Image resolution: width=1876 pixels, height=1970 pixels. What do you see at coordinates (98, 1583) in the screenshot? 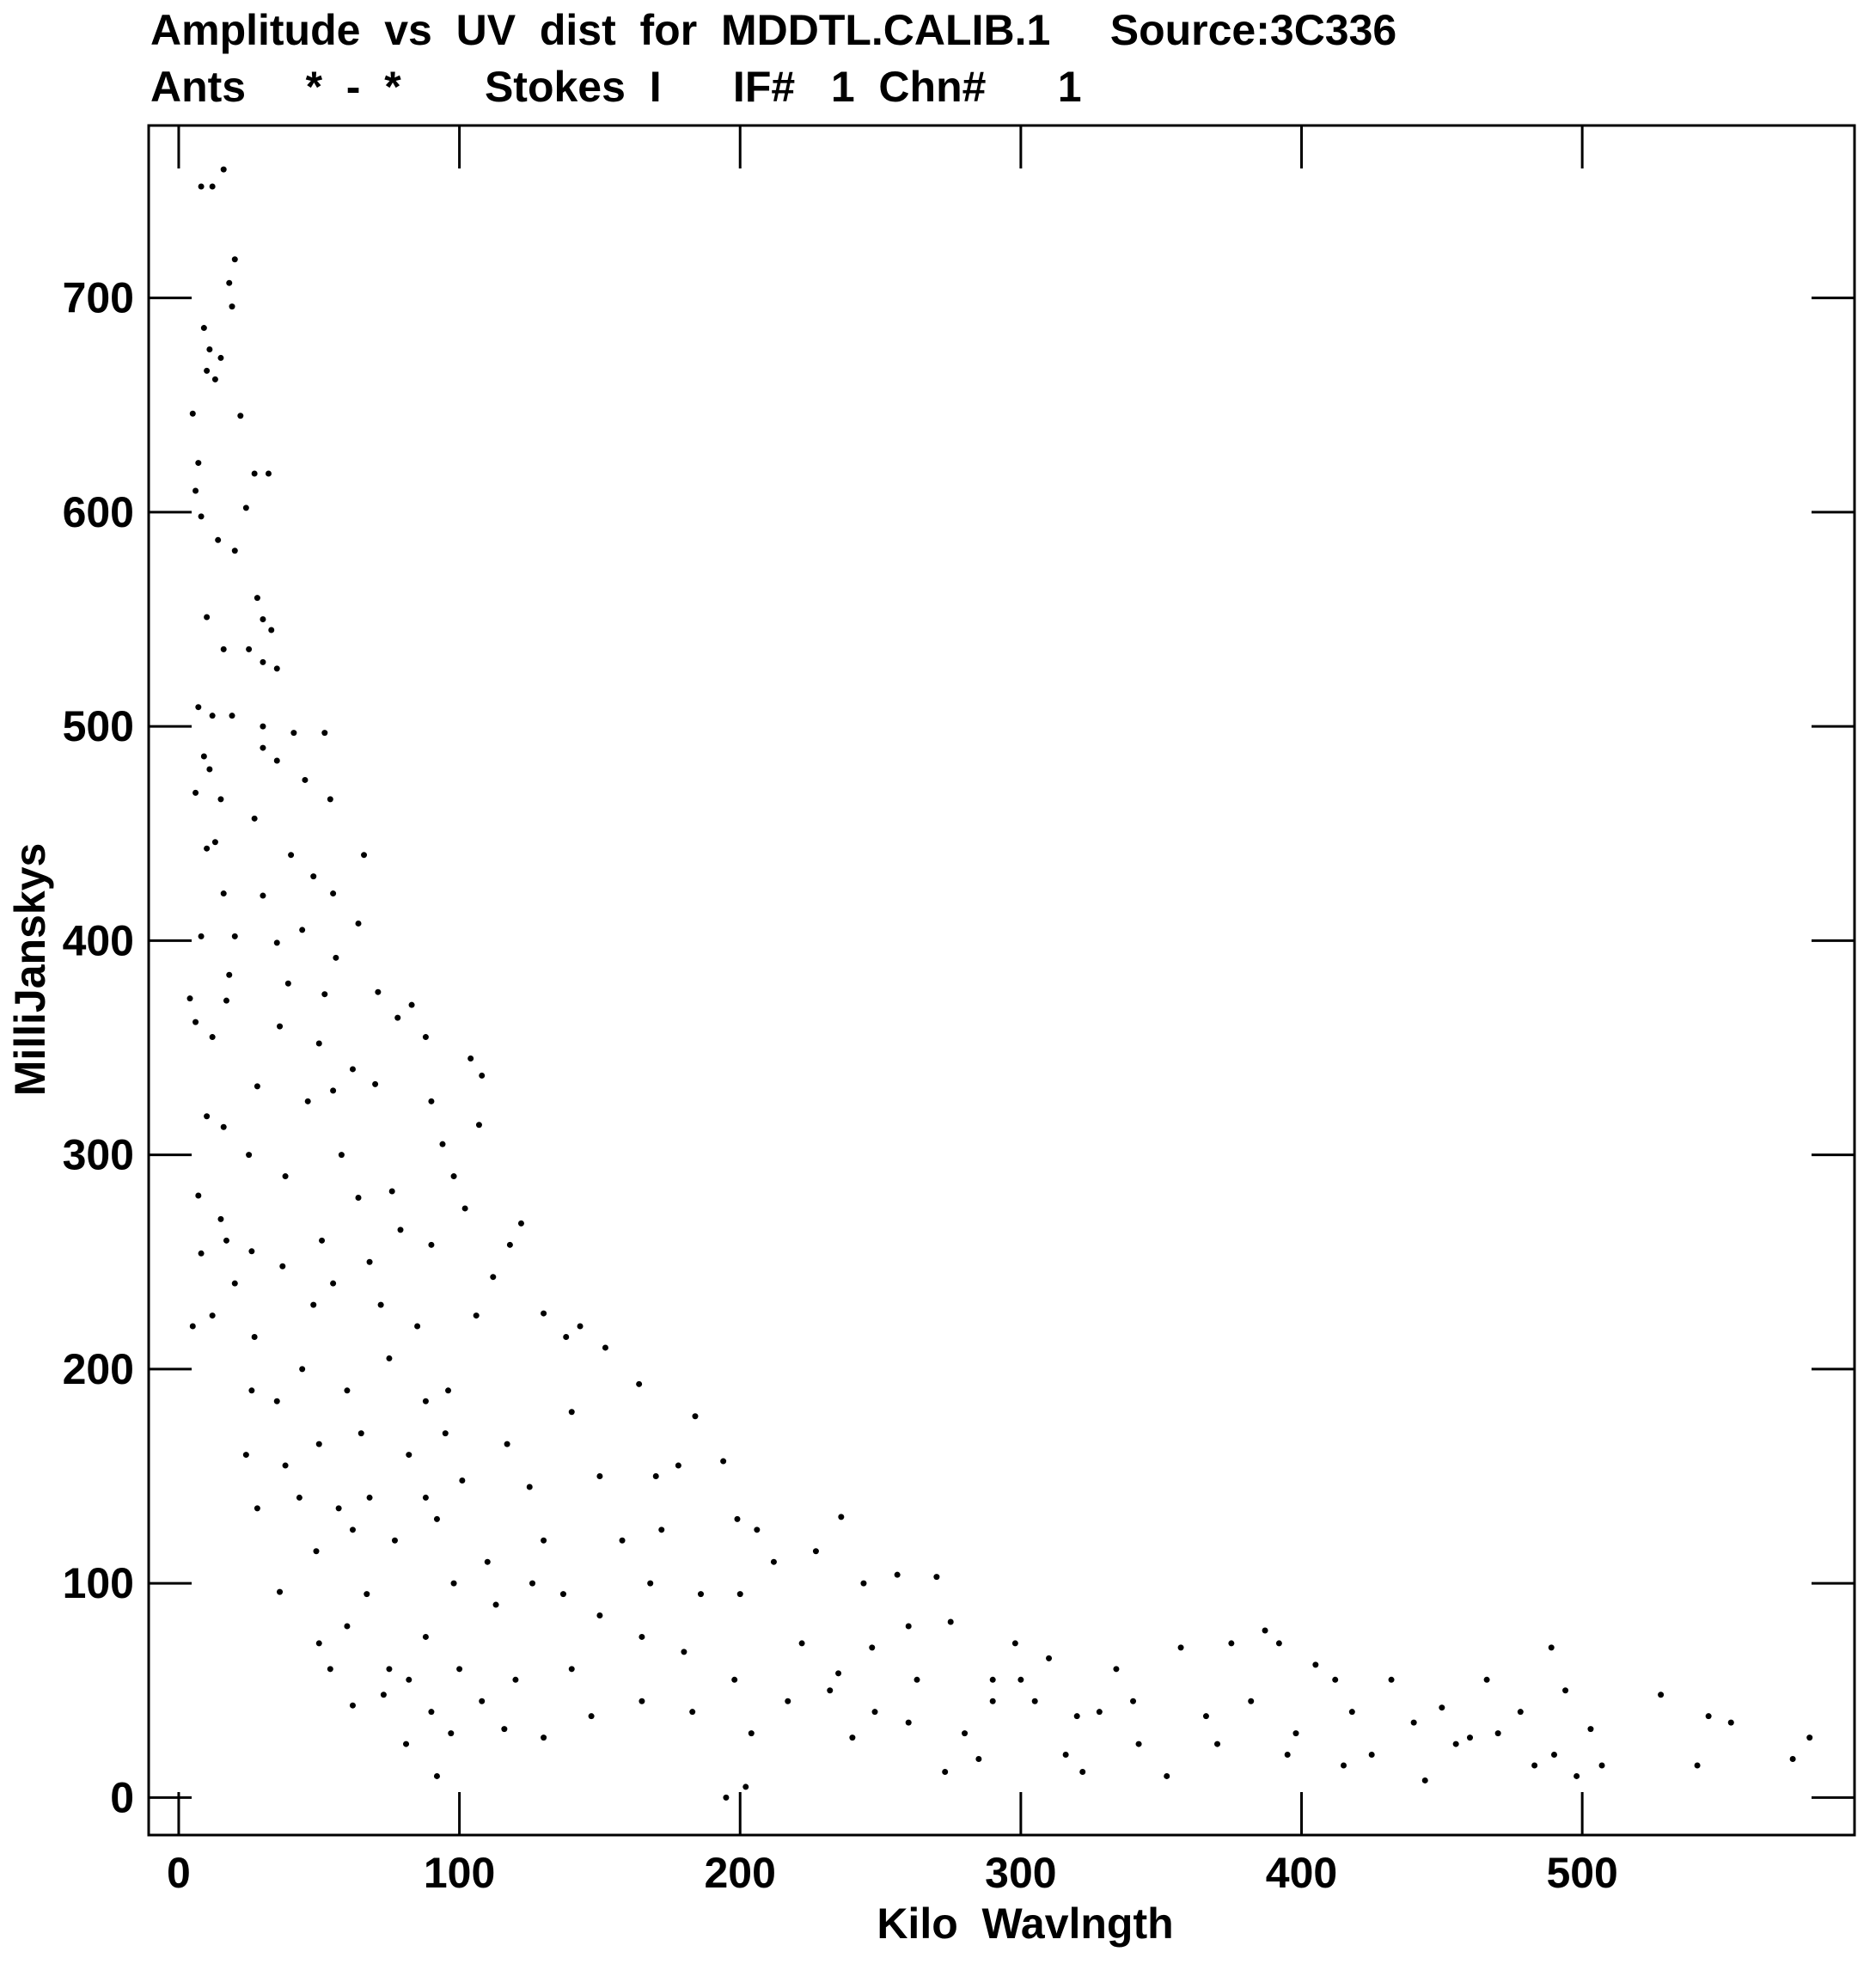
I see `y-tick-label: 100` at bounding box center [98, 1583].